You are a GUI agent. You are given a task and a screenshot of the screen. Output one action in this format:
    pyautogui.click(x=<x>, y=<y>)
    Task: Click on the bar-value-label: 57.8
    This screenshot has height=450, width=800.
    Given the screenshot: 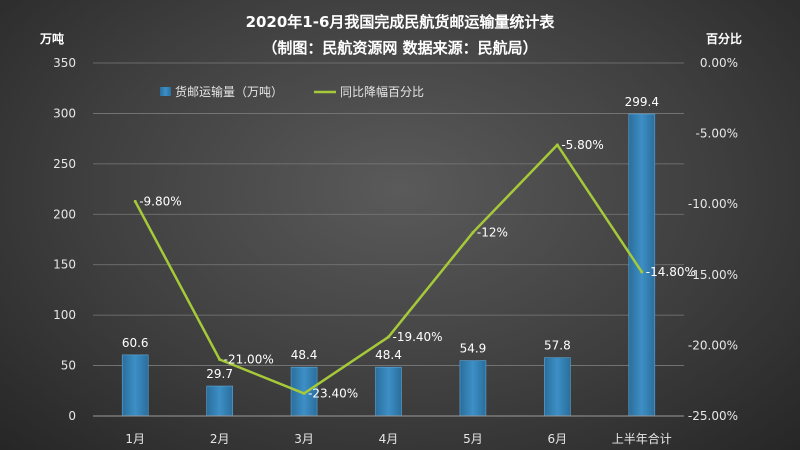 What is the action you would take?
    pyautogui.click(x=557, y=346)
    